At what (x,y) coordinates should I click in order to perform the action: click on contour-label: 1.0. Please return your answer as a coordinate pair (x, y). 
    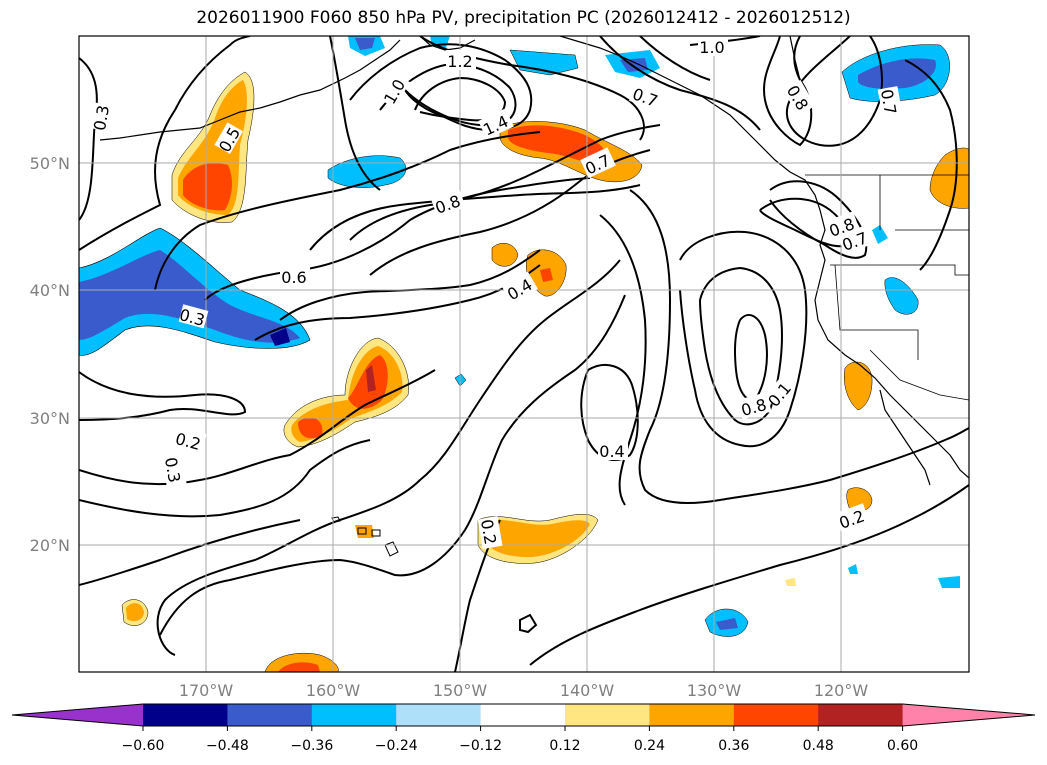
    Looking at the image, I should click on (711, 47).